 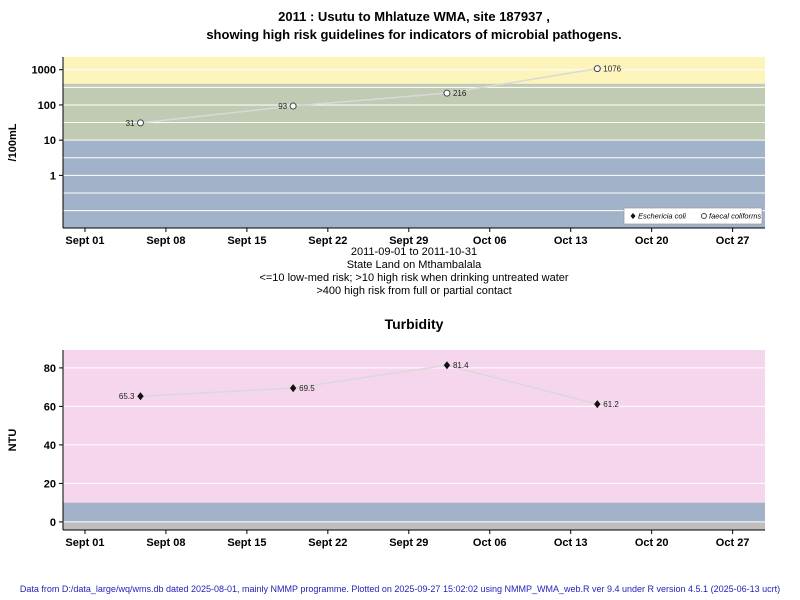 What do you see at coordinates (13, 440) in the screenshot?
I see `y-axis-title: NTU` at bounding box center [13, 440].